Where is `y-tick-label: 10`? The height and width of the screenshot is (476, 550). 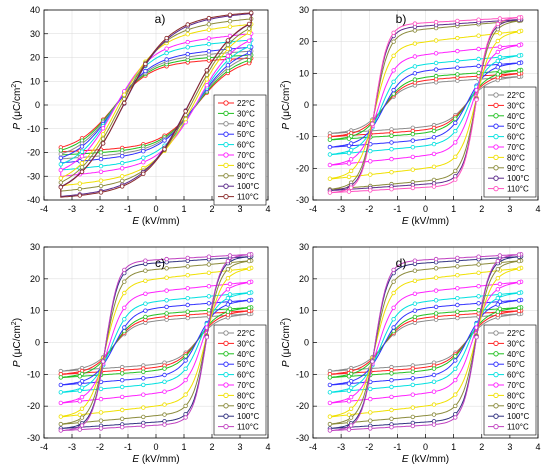
y-tick-label: 10 is located at coordinates (35, 311).